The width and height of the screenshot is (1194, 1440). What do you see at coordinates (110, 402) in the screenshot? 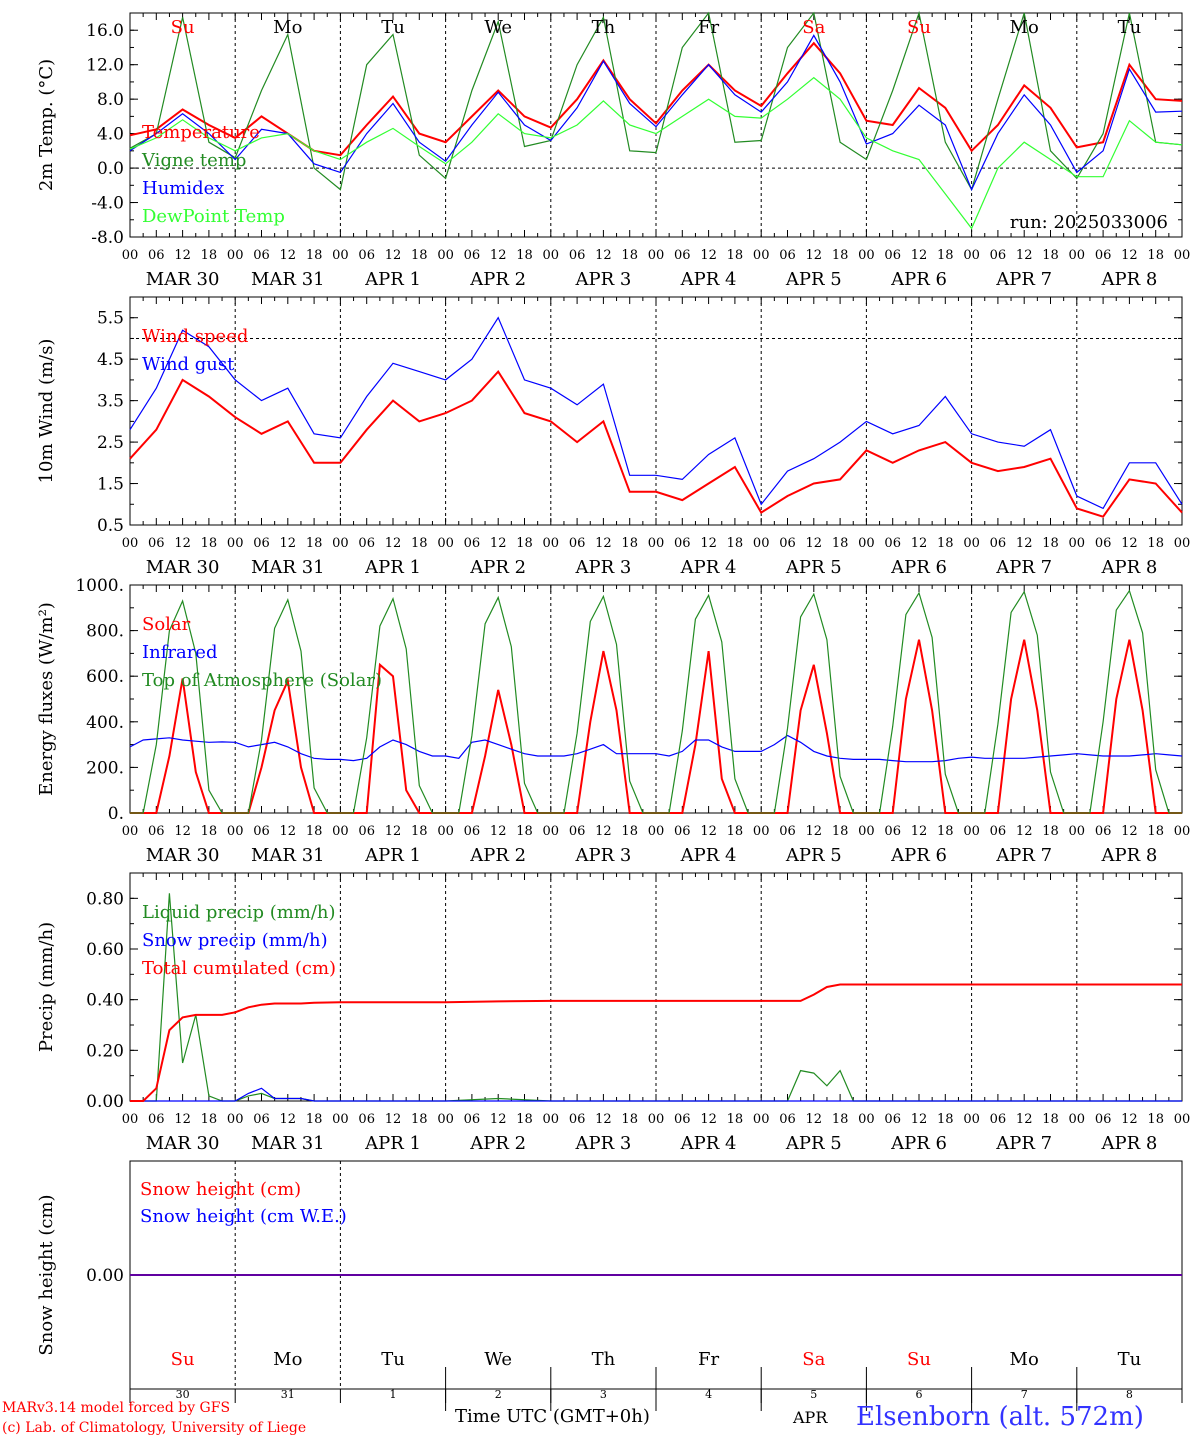
I see `y-tick-label: 3.5` at bounding box center [110, 402].